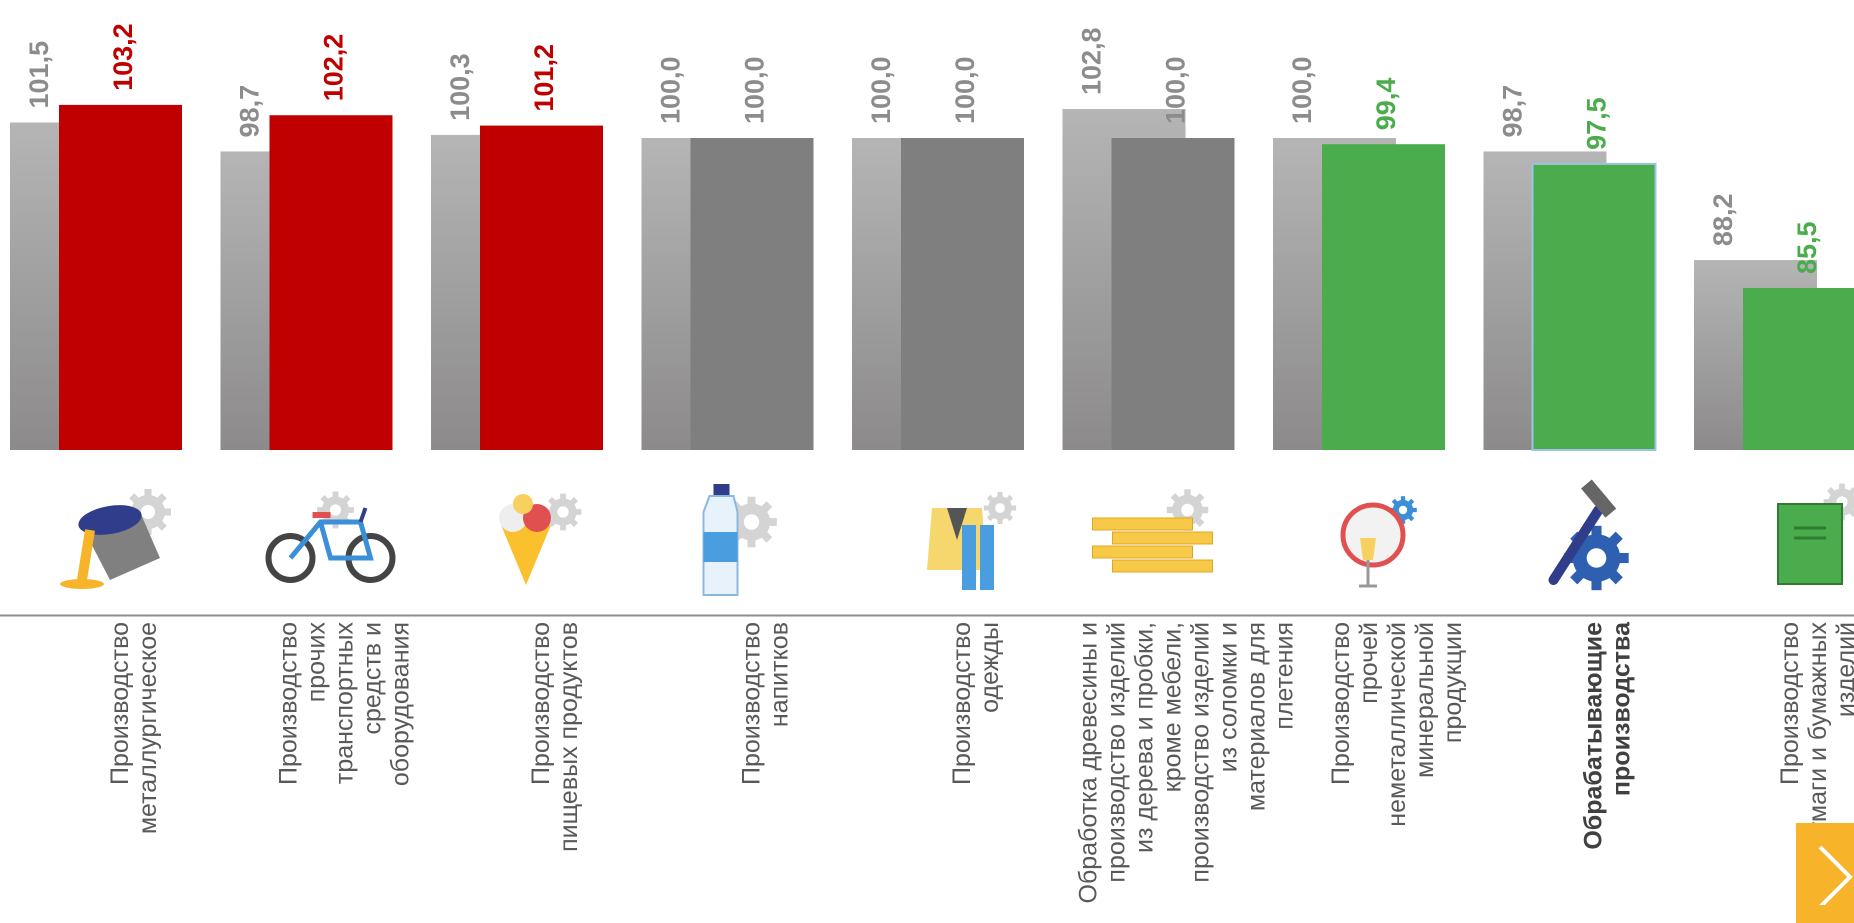  What do you see at coordinates (540, 539) in the screenshot?
I see `ice-cream-icon` at bounding box center [540, 539].